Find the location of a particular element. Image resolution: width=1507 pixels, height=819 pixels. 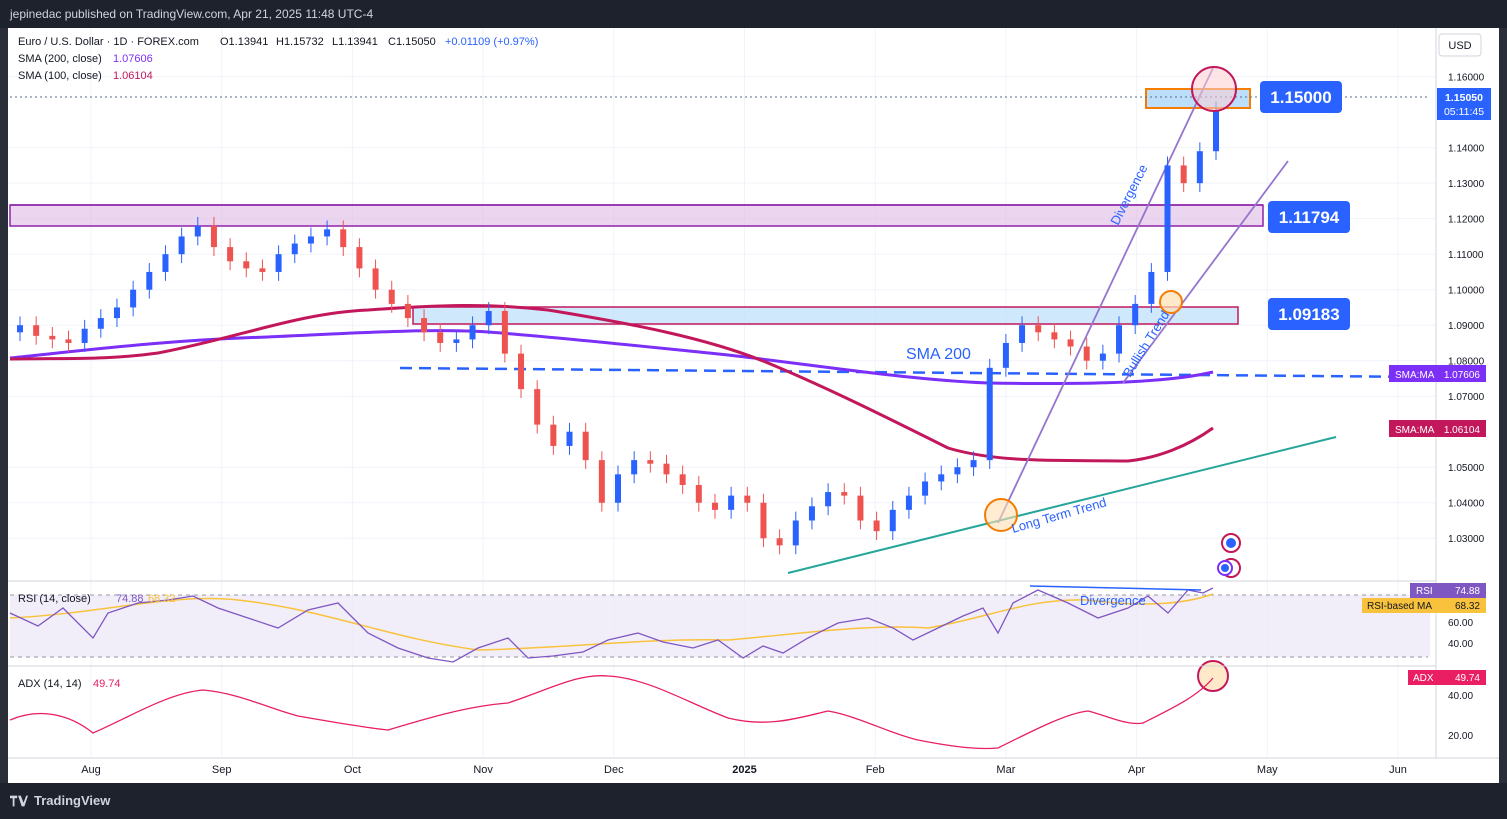

symbol-title: Euro / U.S. Dollar · 1D · FOREX.com is located at coordinates (108, 42).